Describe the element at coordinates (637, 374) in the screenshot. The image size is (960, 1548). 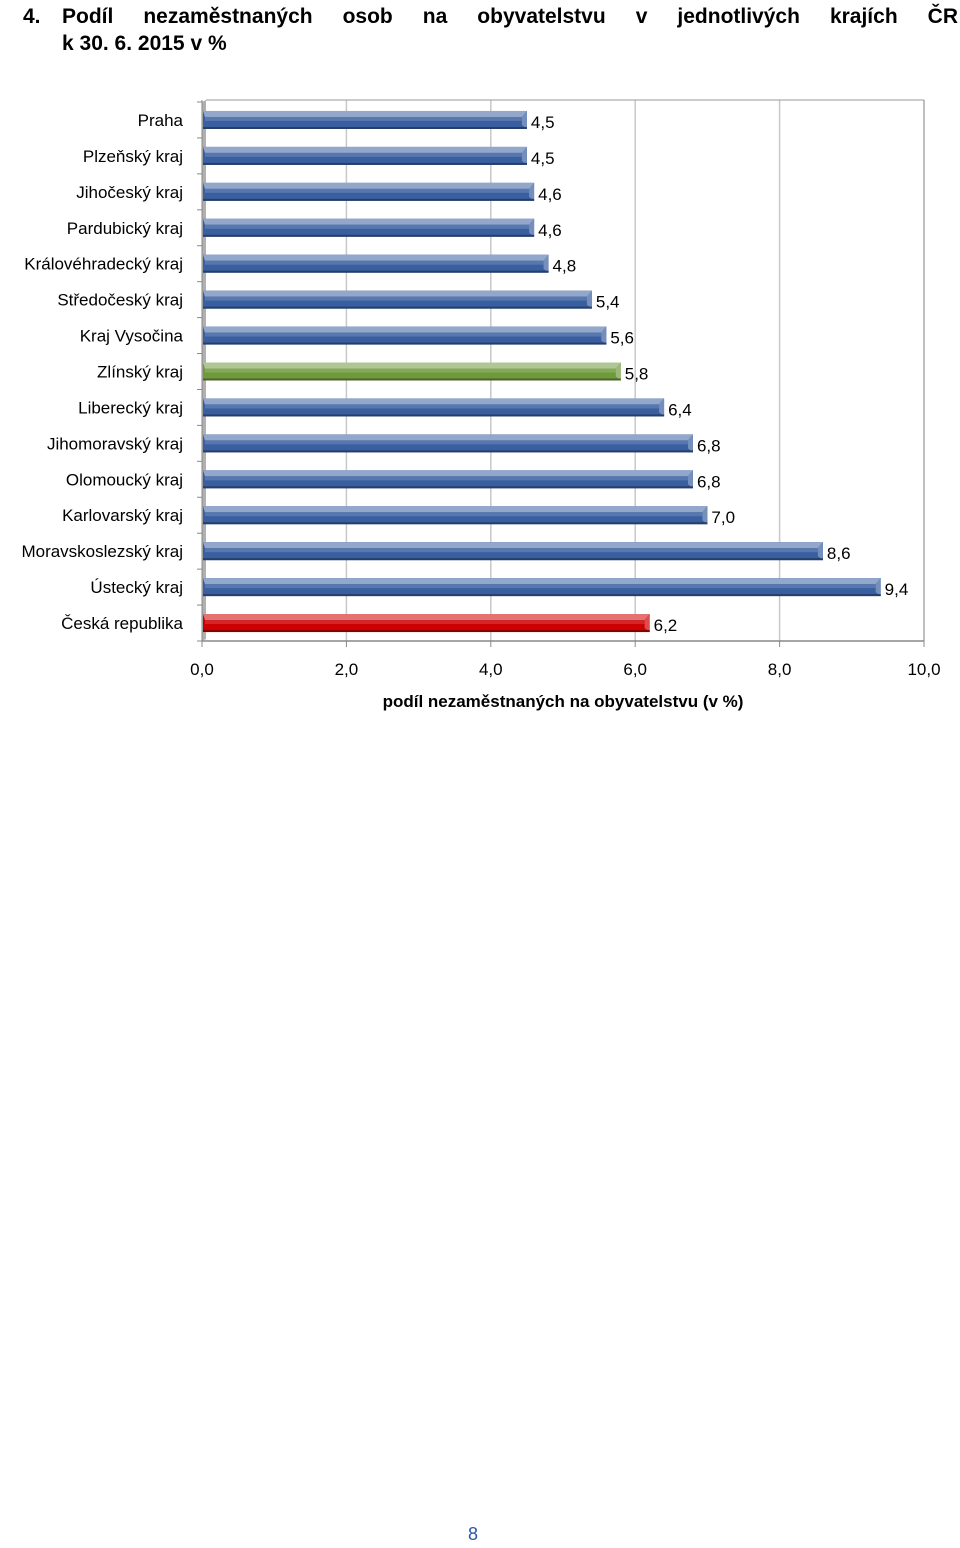
I see `data-label: 5,8` at that location.